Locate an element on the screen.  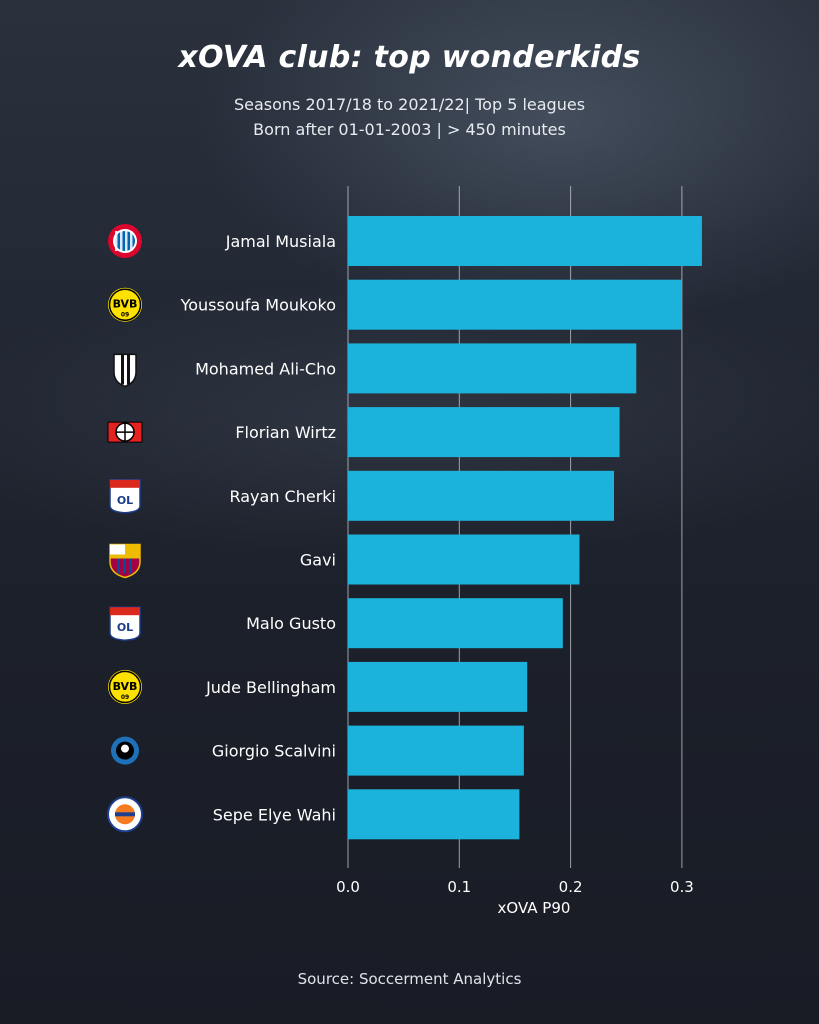
bayer-leverkusen-icon is located at coordinates (125, 432).